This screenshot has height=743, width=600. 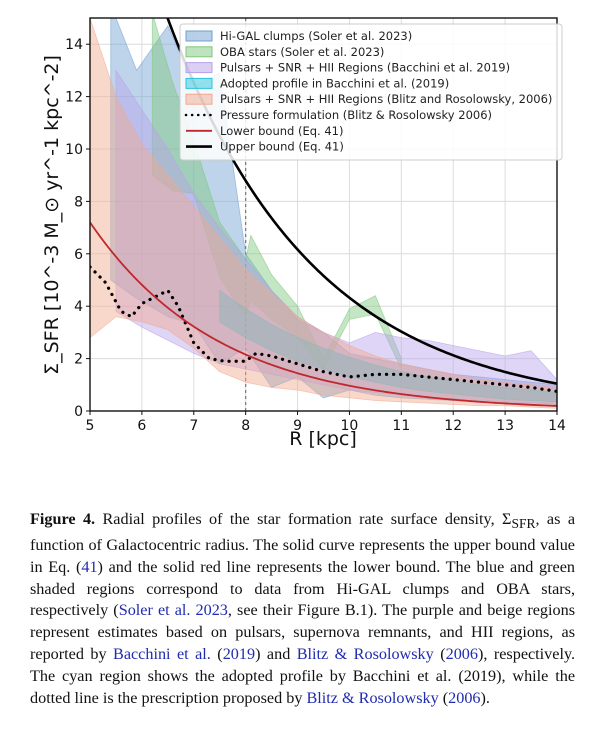 I want to click on equation-link: 41, so click(x=89, y=566).